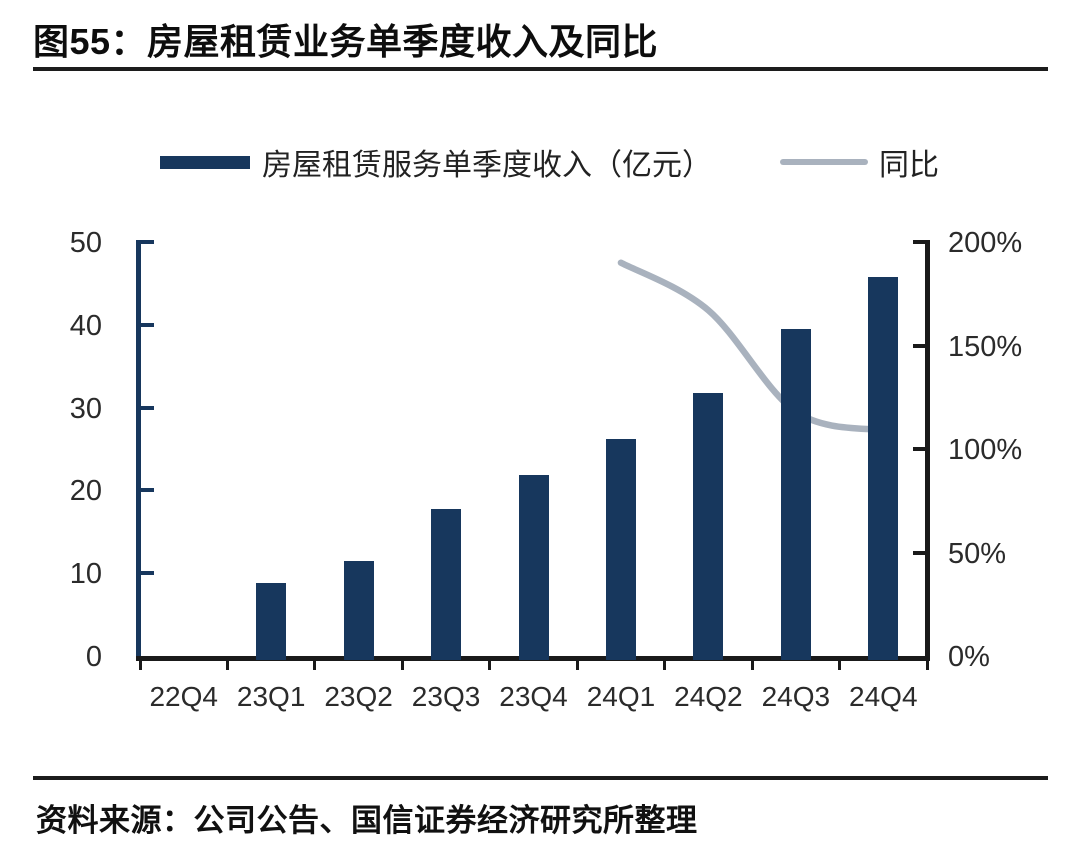 The width and height of the screenshot is (1080, 861). I want to click on right-axis-tick-label: 200%, so click(985, 243).